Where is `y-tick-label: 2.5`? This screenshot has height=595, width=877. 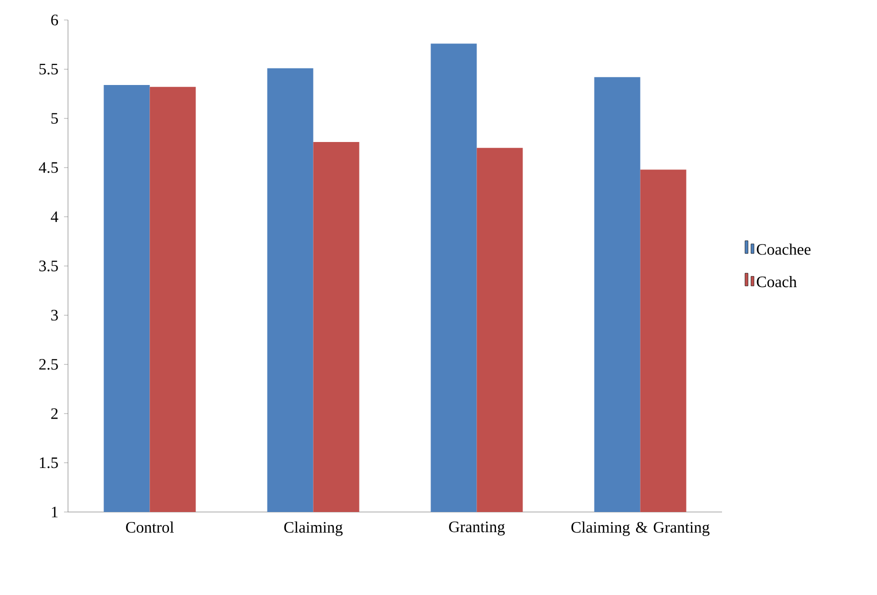 y-tick-label: 2.5 is located at coordinates (48, 364).